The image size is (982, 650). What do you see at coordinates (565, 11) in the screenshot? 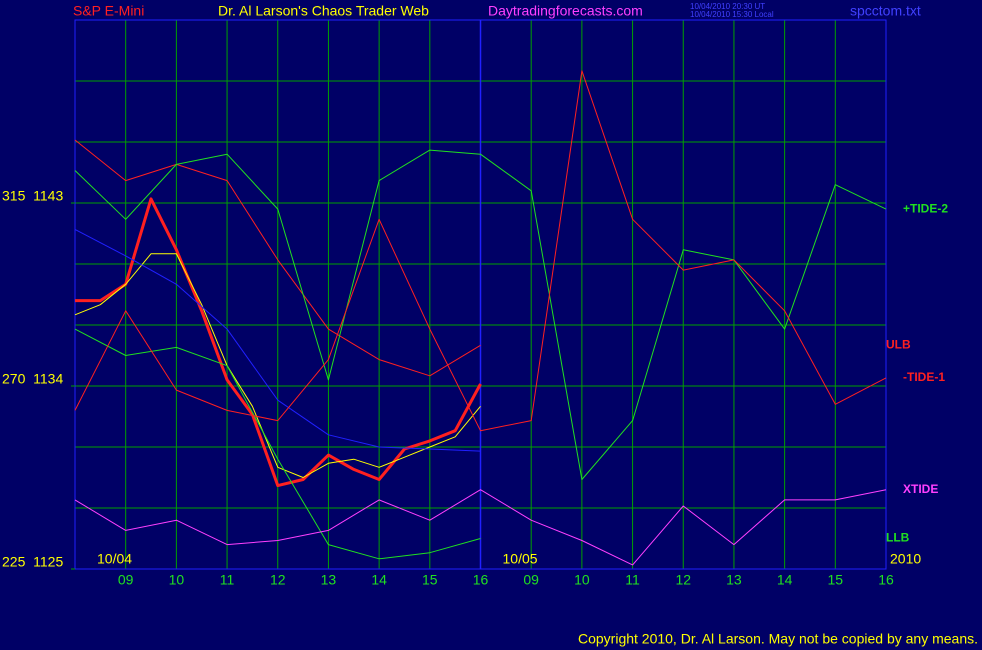
I see `site: Daytradingforecasts.com` at bounding box center [565, 11].